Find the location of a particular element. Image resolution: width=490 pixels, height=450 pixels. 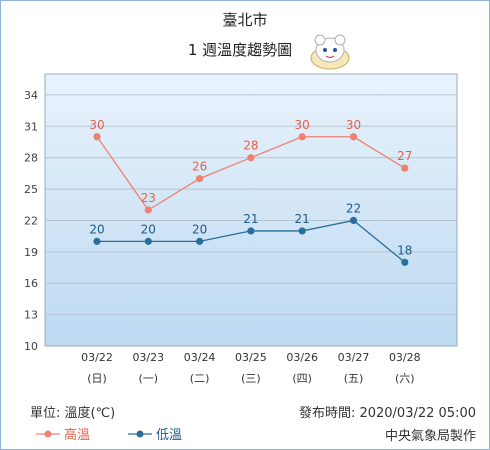

y-tick-label: 31 is located at coordinates (31, 126).